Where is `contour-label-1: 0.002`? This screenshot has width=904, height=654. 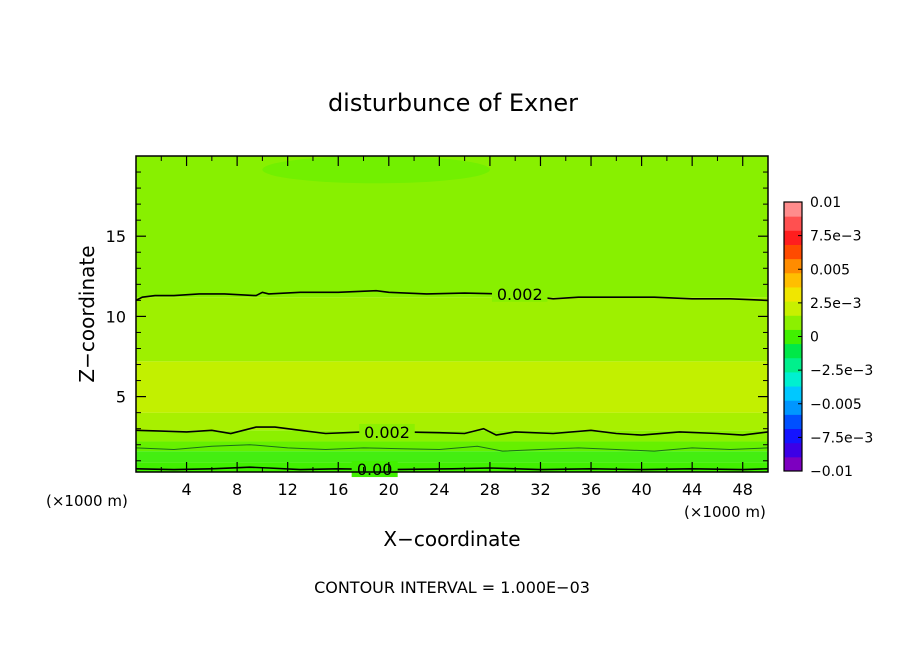 contour-label-1: 0.002 is located at coordinates (387, 432).